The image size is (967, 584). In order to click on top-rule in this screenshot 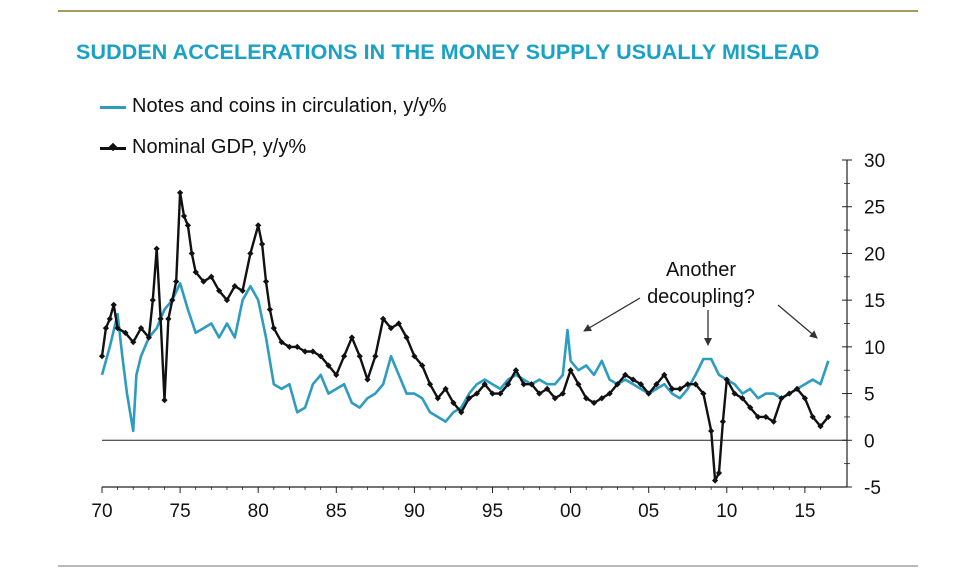, I will do `click(488, 11)`.